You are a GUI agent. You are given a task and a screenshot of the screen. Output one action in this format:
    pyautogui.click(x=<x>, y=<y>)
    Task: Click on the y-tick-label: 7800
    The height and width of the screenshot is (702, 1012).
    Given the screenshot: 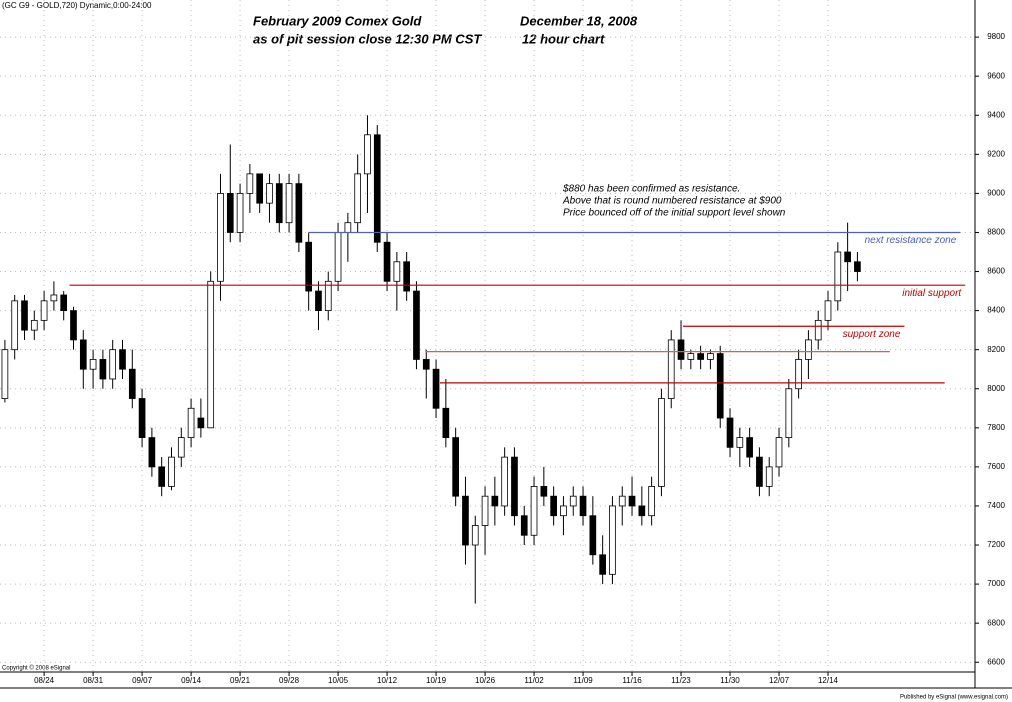 What is the action you would take?
    pyautogui.click(x=996, y=427)
    